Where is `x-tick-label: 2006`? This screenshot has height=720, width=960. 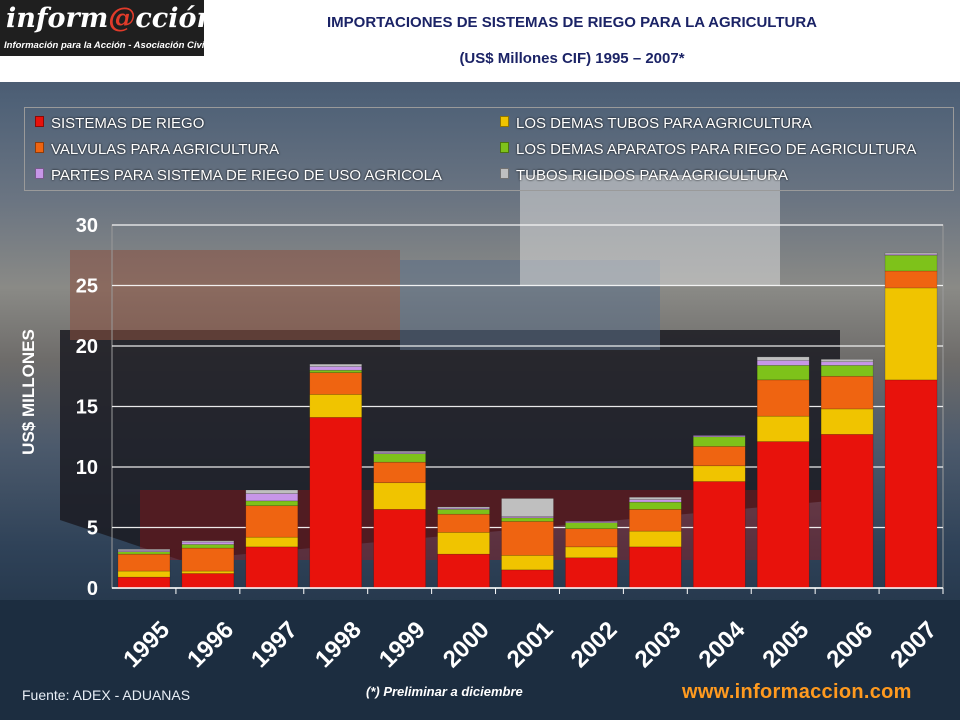 x-tick-label: 2006 is located at coordinates (849, 644).